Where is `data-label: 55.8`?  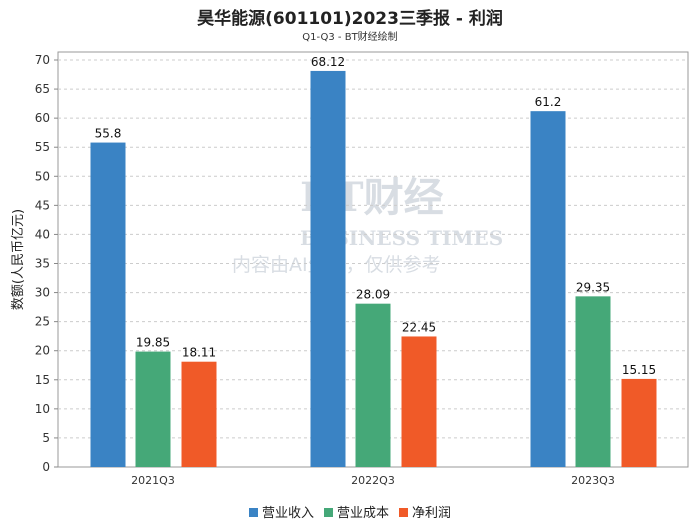 data-label: 55.8 is located at coordinates (108, 134).